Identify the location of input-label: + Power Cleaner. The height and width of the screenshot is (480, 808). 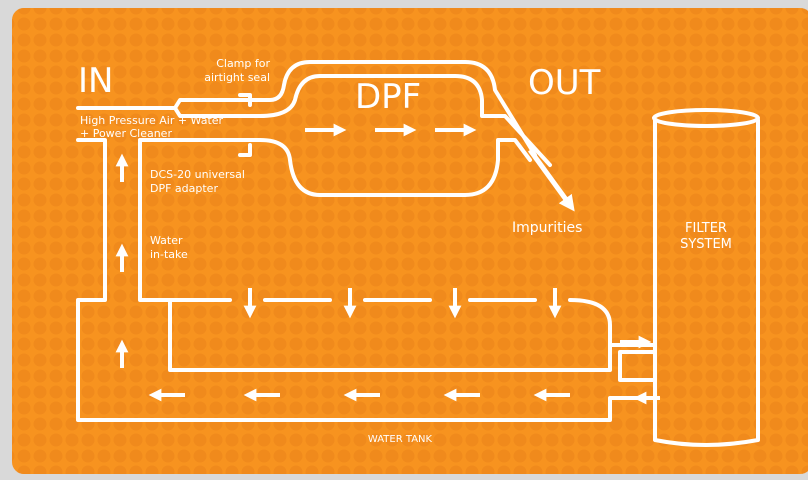
(126, 133).